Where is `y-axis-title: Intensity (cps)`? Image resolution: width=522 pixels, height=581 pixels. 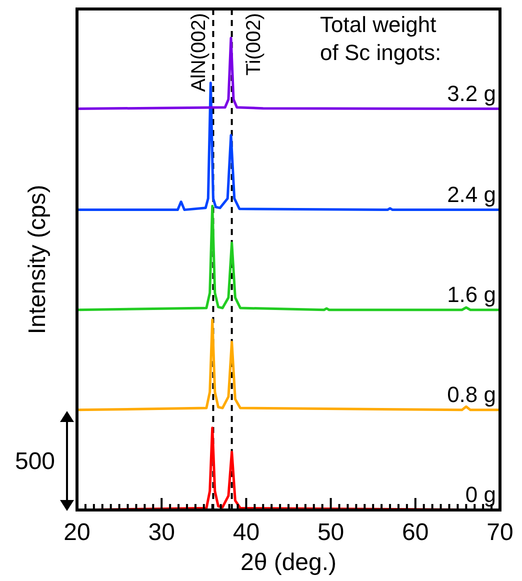
y-axis-title: Intensity (cps) is located at coordinates (37, 259).